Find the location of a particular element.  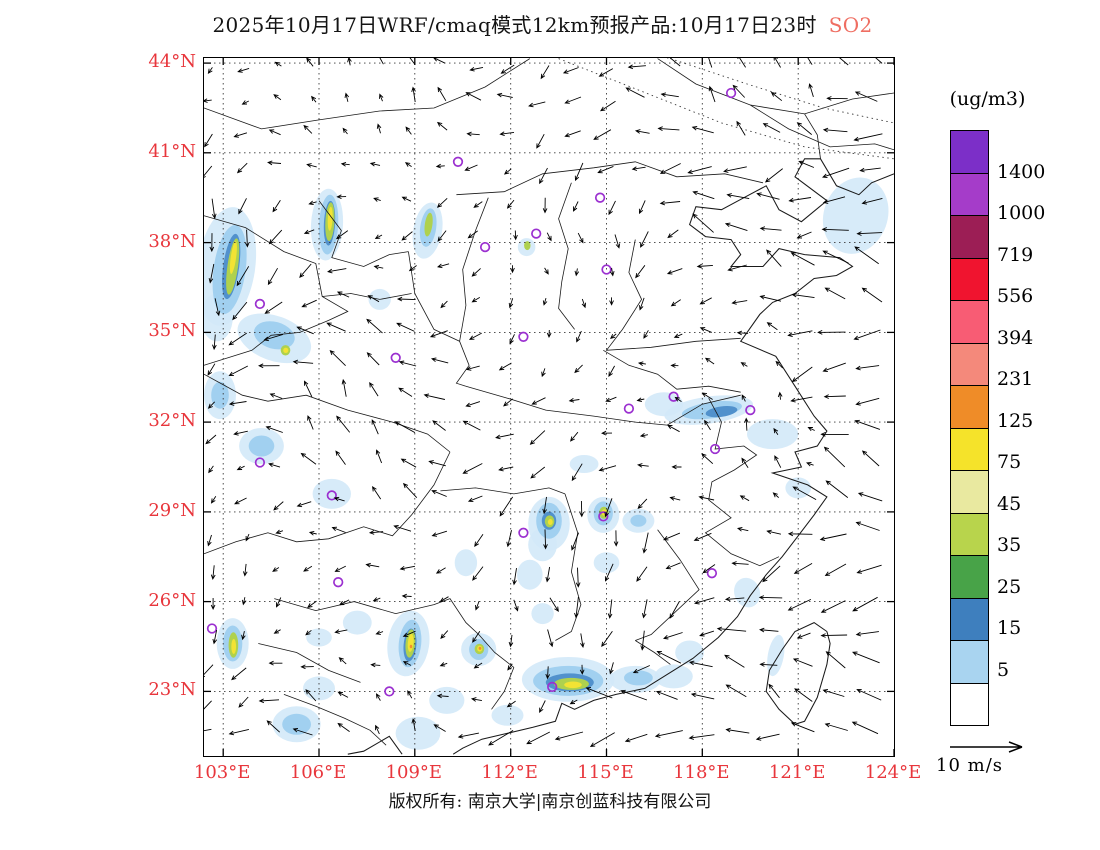

lat-axis-label: 38°N is located at coordinates (172, 241).